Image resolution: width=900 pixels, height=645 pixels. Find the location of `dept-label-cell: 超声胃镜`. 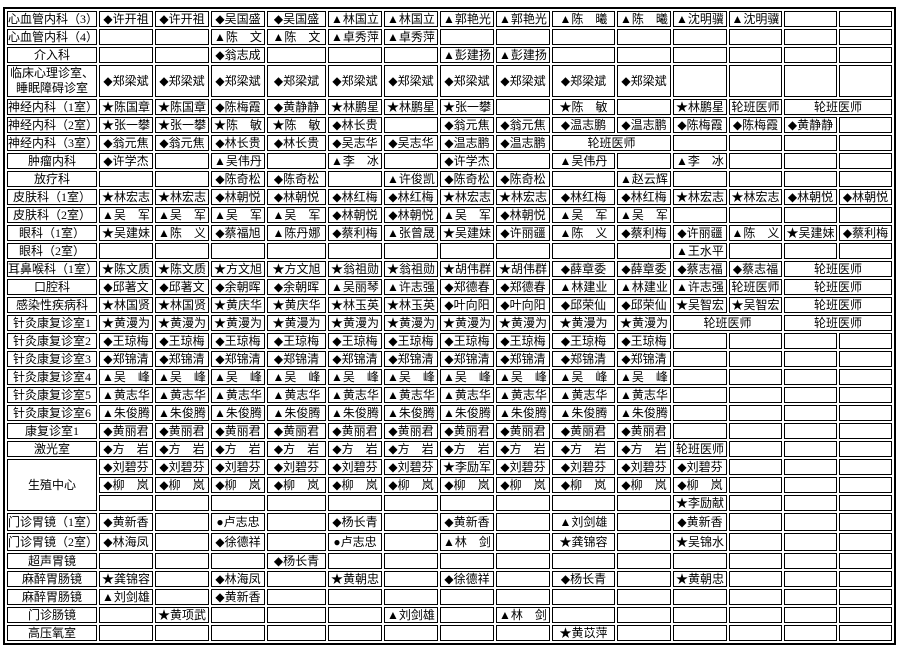

dept-label-cell: 超声胃镜 is located at coordinates (52, 561).